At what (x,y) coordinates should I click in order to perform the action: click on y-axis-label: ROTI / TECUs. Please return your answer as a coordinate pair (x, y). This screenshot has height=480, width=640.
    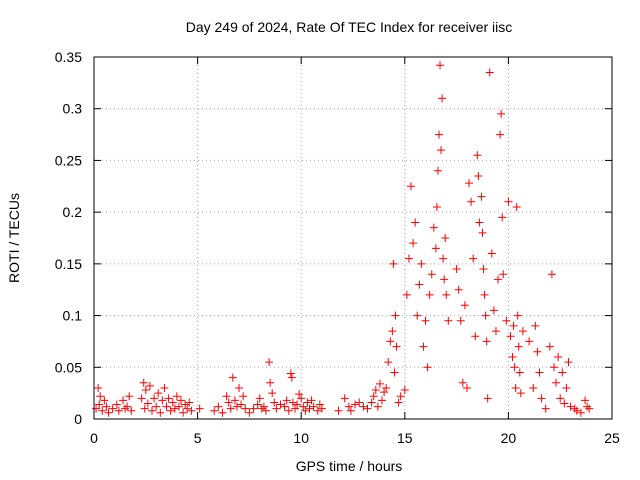
    Looking at the image, I should click on (14, 238).